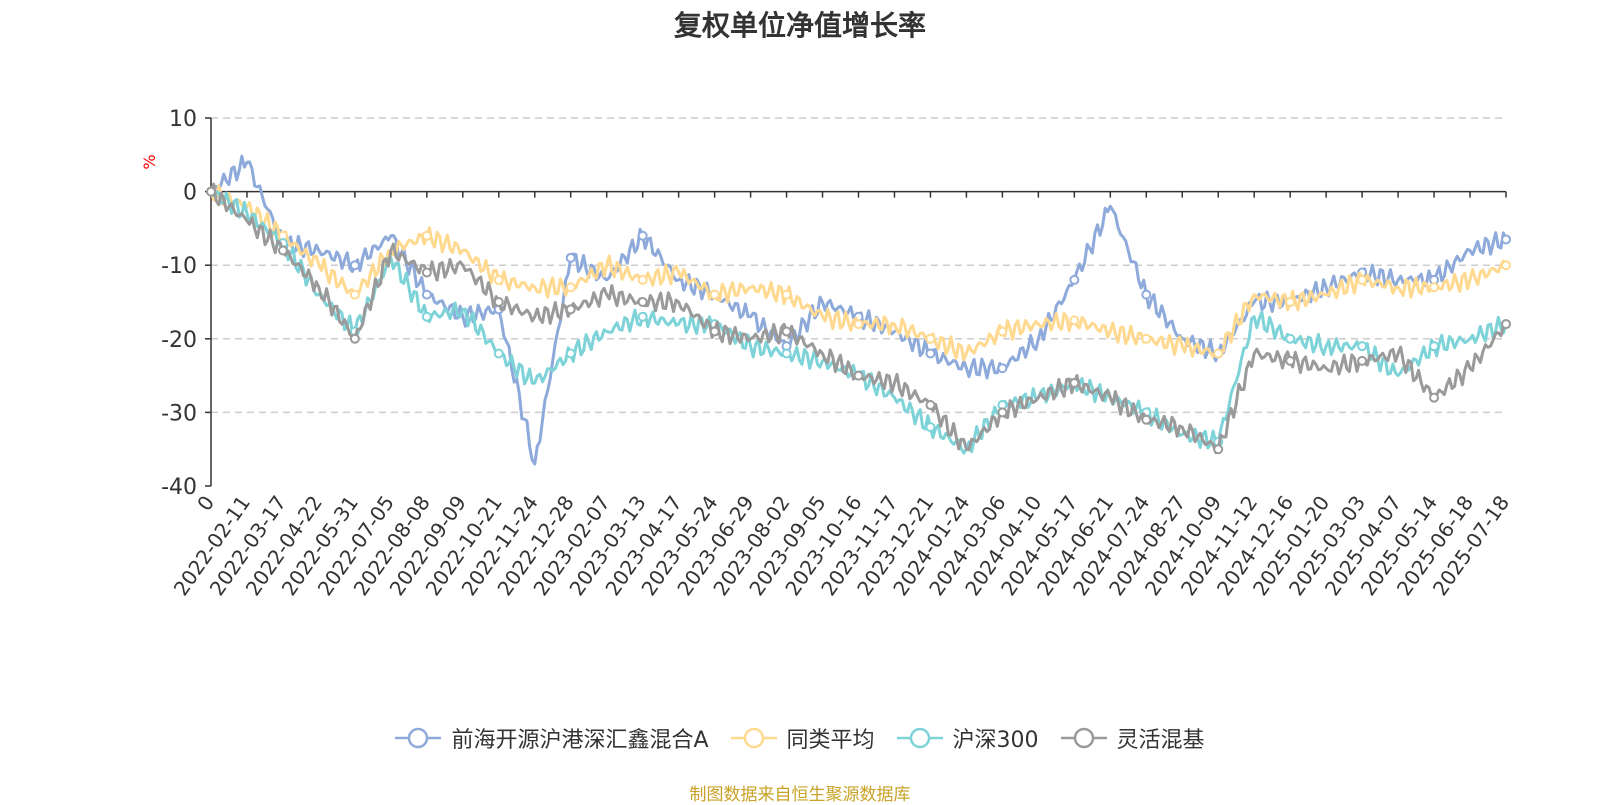 Image resolution: width=1600 pixels, height=805 pixels. What do you see at coordinates (800, 795) in the screenshot?
I see `source-text: 制图数据来自恒生聚源数据库` at bounding box center [800, 795].